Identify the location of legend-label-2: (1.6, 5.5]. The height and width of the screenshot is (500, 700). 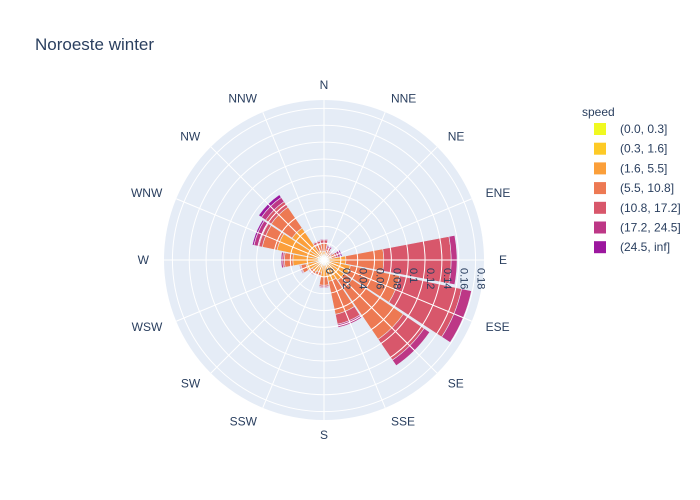
(643, 168).